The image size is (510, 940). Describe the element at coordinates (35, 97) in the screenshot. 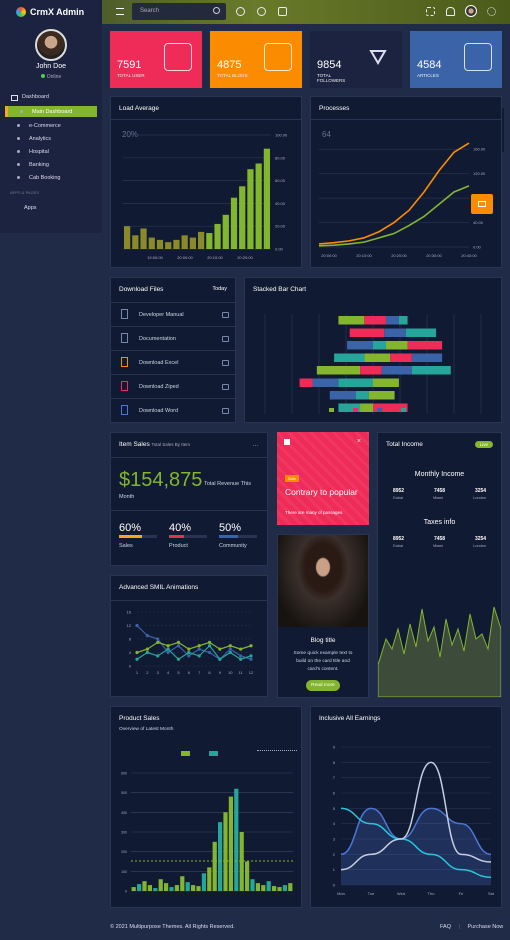

I see `nav-dashboard-label: Dashboard` at that location.